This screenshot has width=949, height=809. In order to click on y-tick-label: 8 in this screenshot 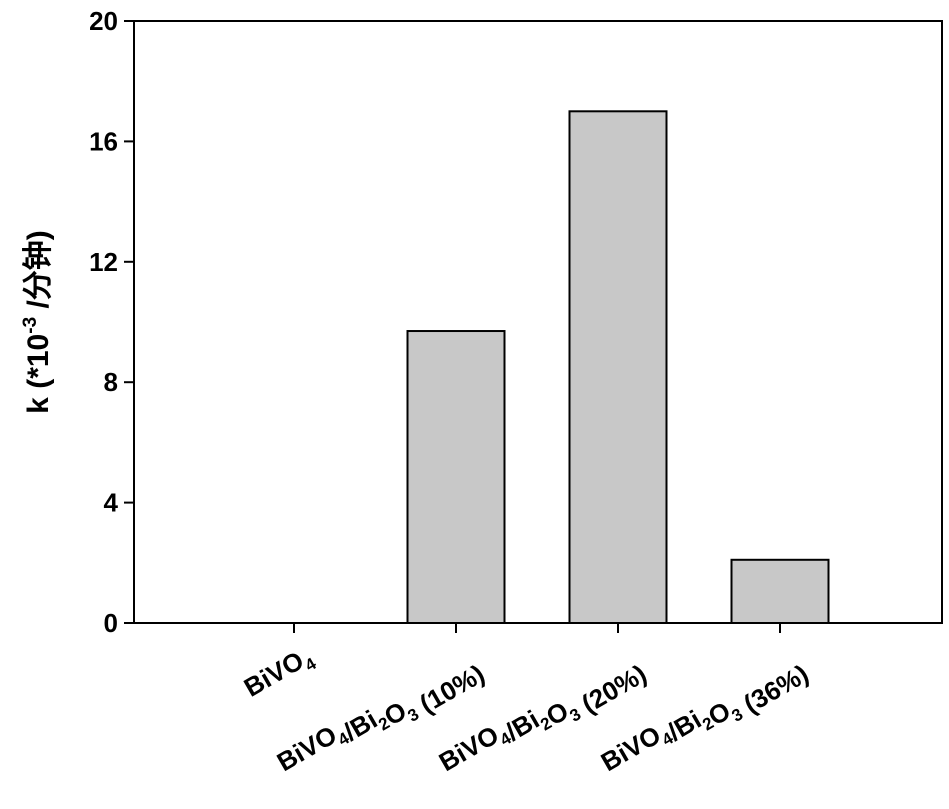, I will do `click(111, 382)`.